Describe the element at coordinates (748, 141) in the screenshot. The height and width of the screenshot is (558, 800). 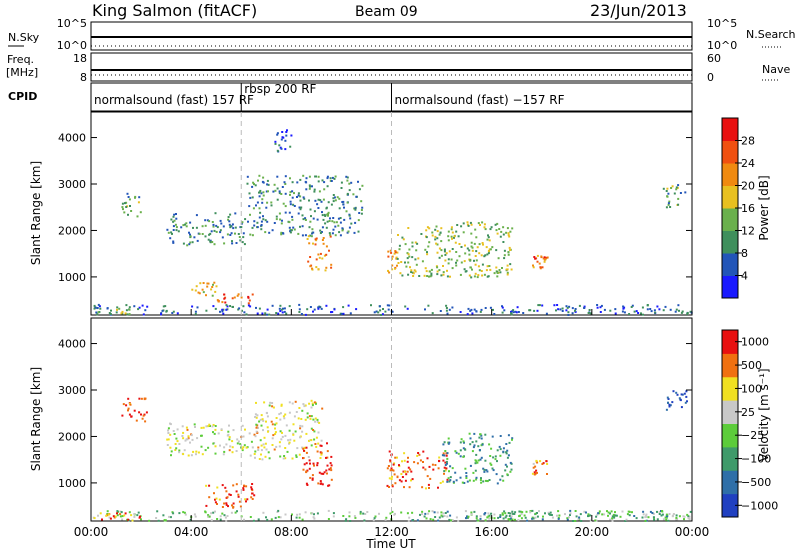
I see `colorbar-tick-label: 28` at that location.